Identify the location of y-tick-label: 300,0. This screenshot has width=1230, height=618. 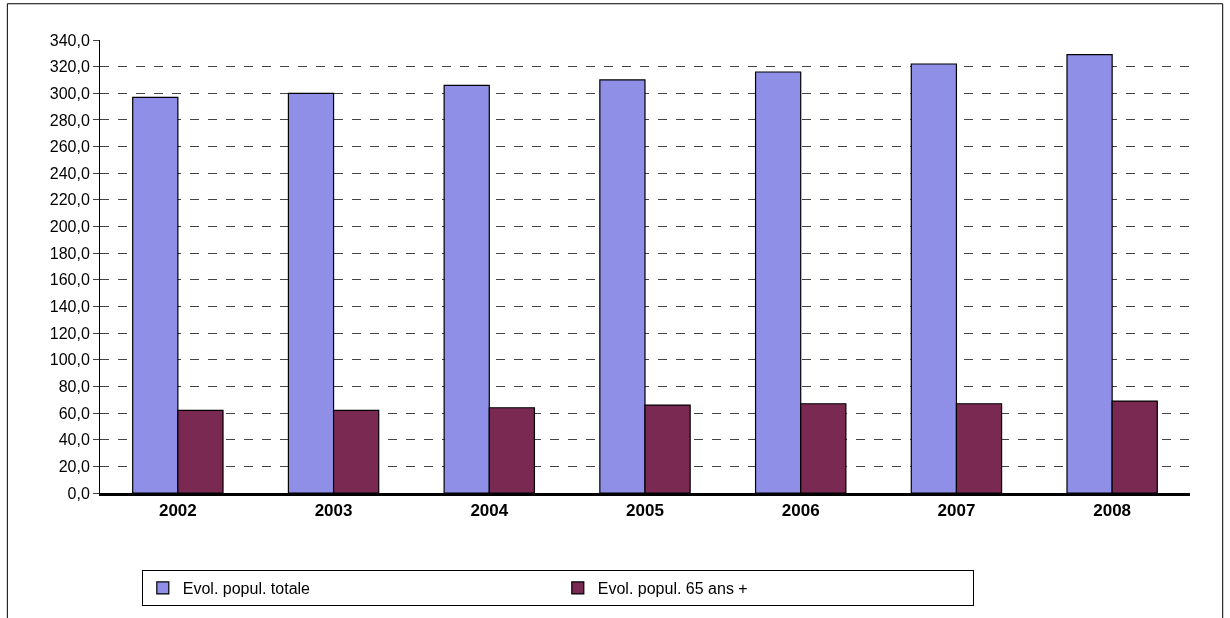
(69, 93).